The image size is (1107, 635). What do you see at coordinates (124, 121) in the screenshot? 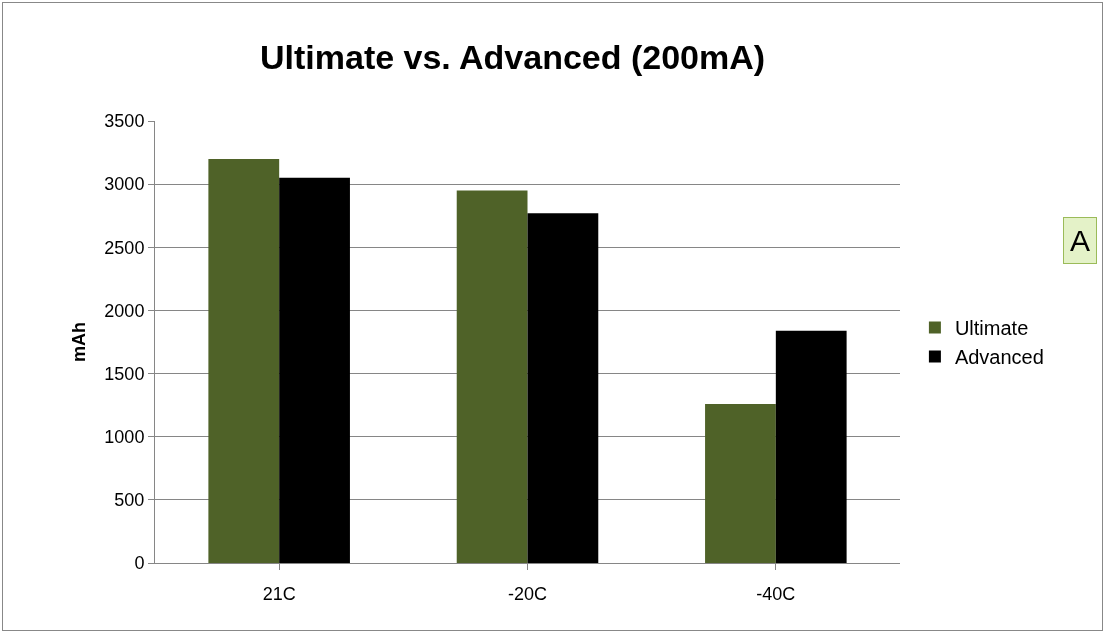
I see `y-tick-label: 3500` at bounding box center [124, 121].